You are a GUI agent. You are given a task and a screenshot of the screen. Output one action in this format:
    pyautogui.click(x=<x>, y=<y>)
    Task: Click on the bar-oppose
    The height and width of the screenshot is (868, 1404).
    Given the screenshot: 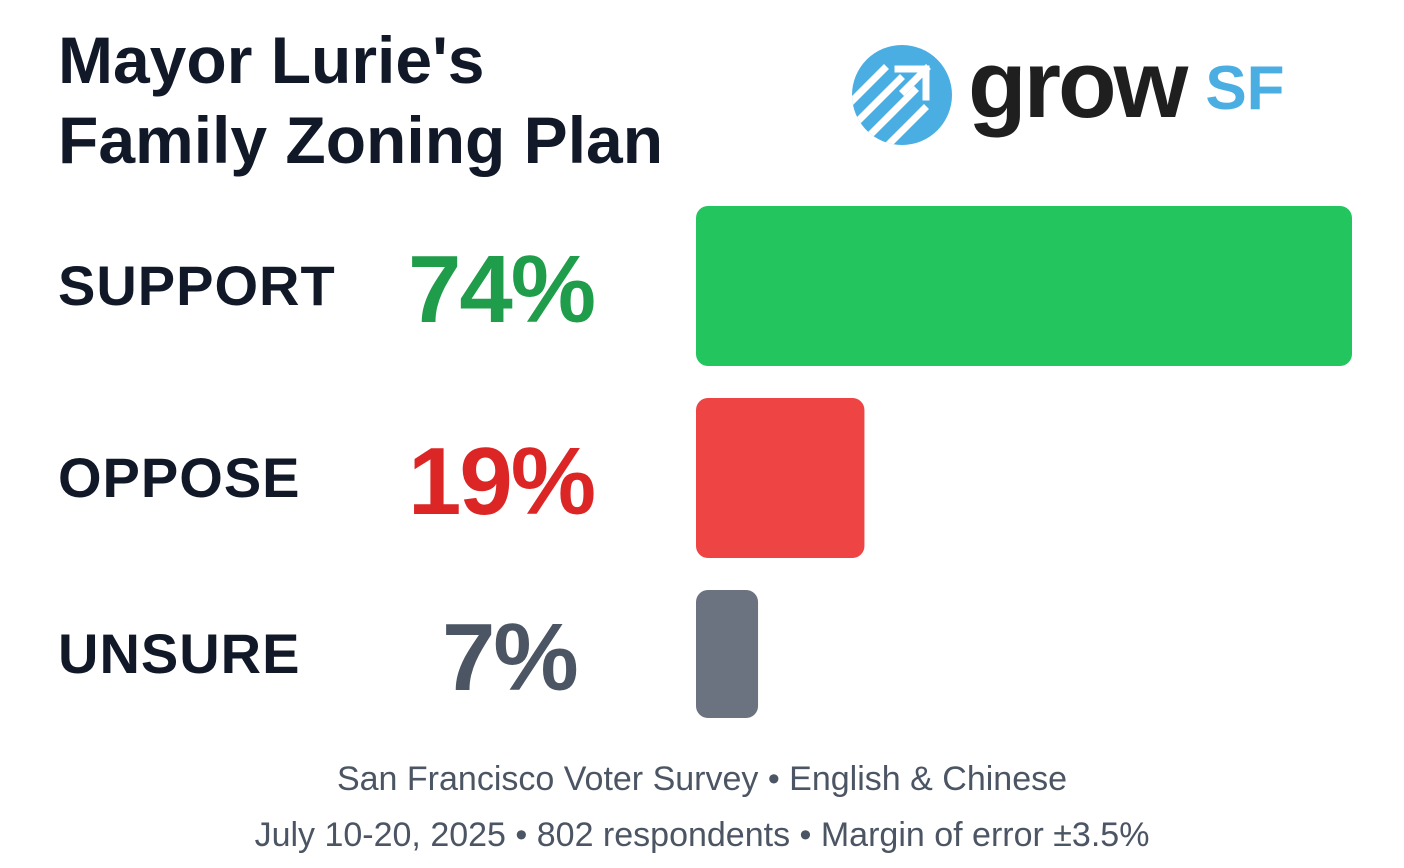 What is the action you would take?
    pyautogui.click(x=780, y=478)
    